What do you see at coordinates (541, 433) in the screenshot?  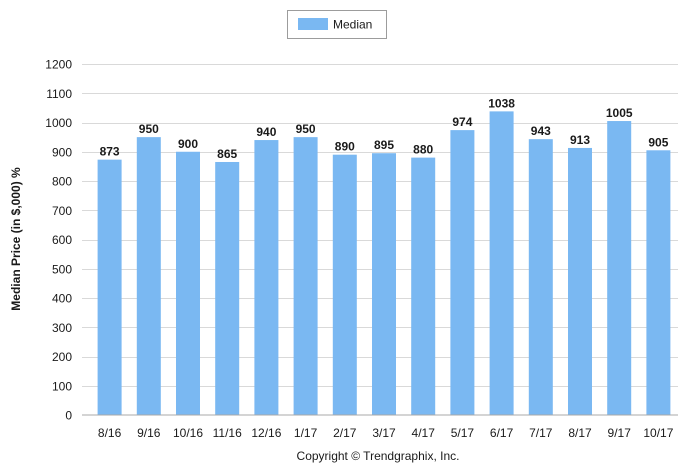 I see `x-tick-label: 7/17` at bounding box center [541, 433].